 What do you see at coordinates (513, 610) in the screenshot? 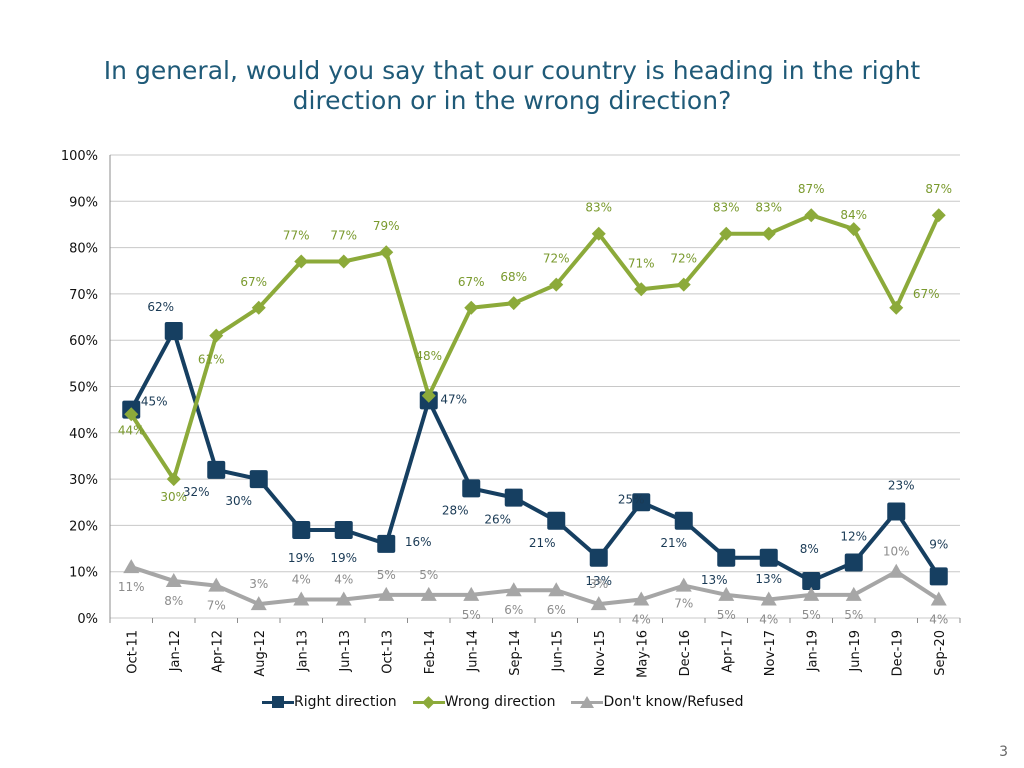
I see `data-label-dont-know: 6%` at bounding box center [513, 610].